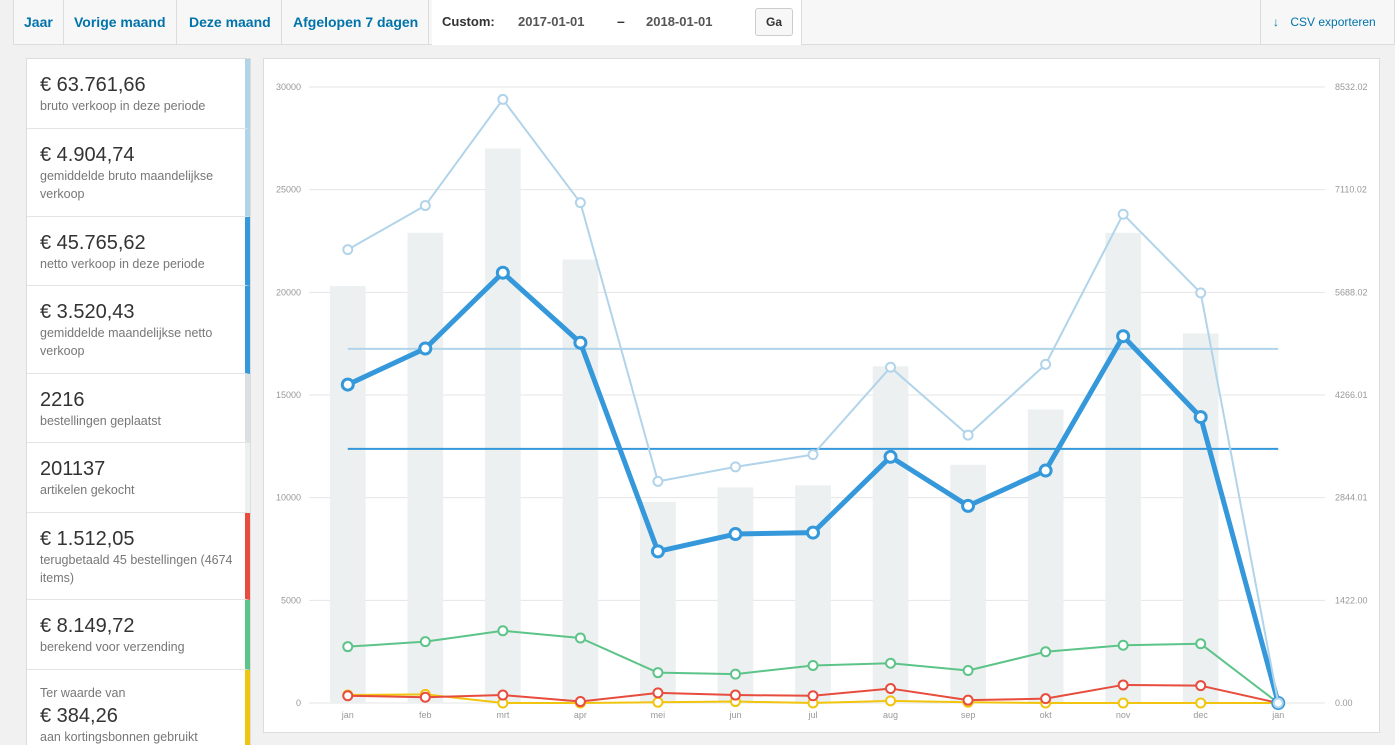 The image size is (1395, 745). What do you see at coordinates (1351, 498) in the screenshot?
I see `y-right-tick-label: 2844.01` at bounding box center [1351, 498].